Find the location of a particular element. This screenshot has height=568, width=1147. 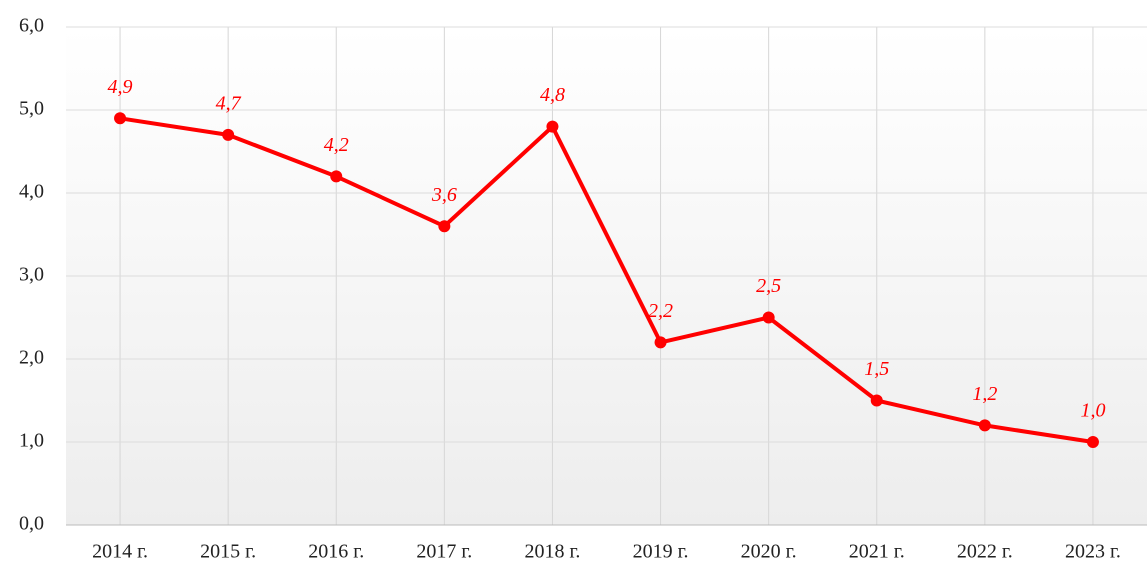

y-tick-label: 1,0 is located at coordinates (31, 441).